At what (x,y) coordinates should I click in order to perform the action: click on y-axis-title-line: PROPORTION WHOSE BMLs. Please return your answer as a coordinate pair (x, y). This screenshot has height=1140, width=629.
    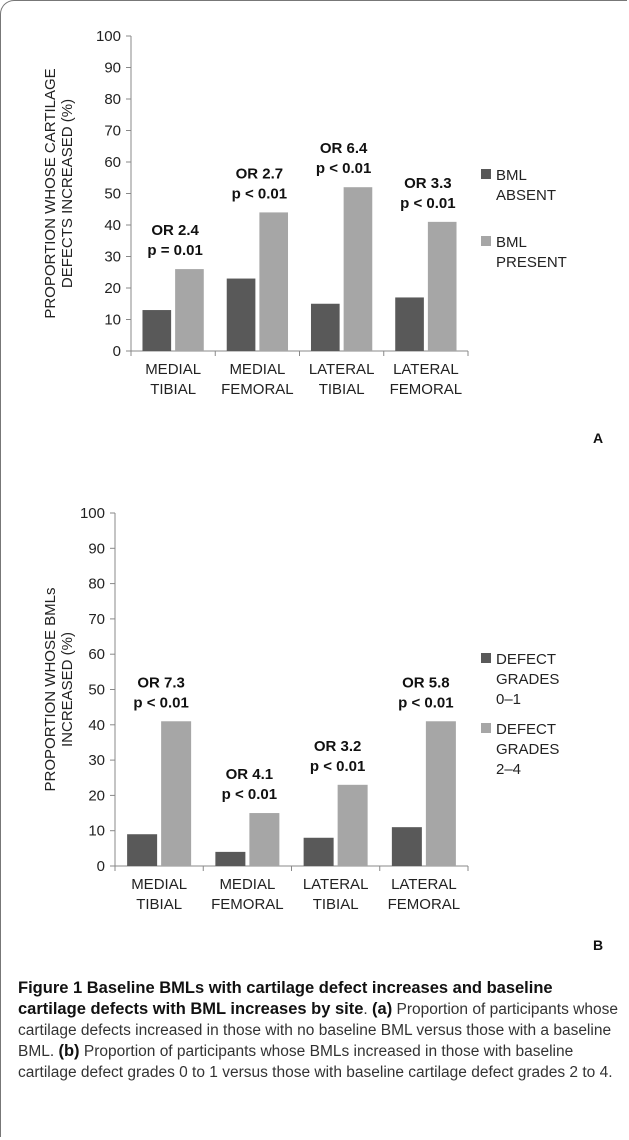
    Looking at the image, I should click on (50, 690).